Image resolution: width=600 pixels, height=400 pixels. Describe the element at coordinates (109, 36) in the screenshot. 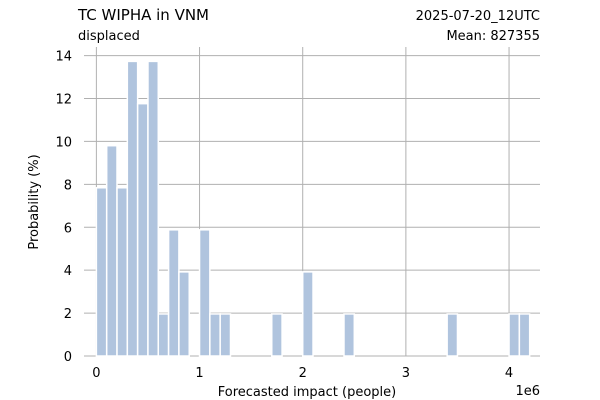

I see `chart-subtitle: displaced` at that location.